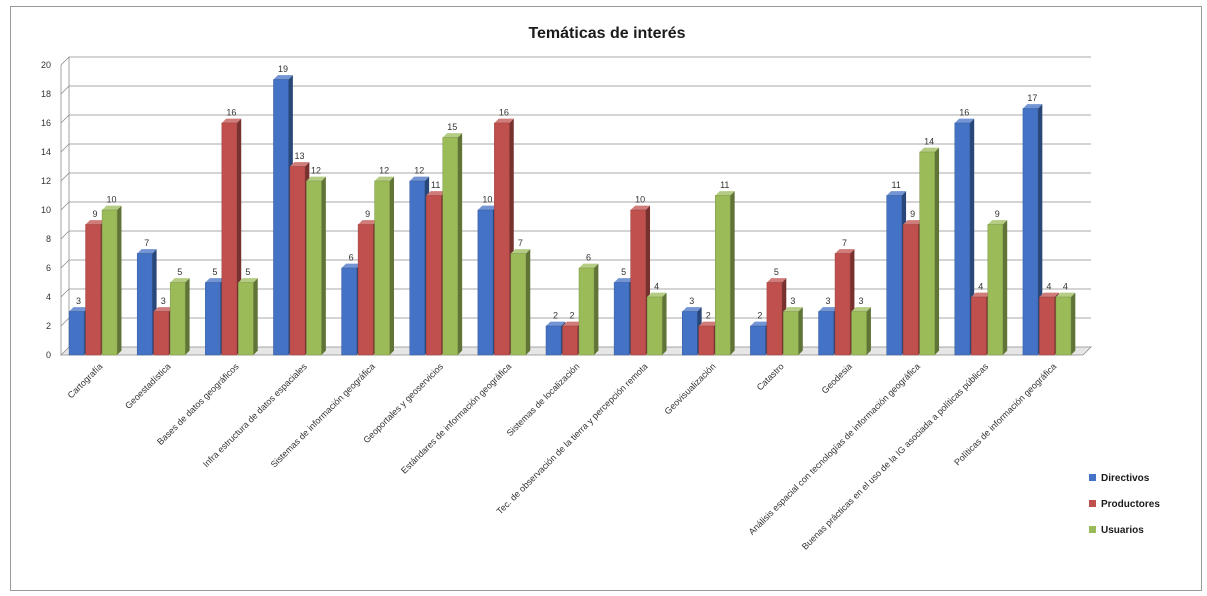 This screenshot has width=1207, height=596. Describe the element at coordinates (48, 355) in the screenshot. I see `y-tick-label: 0` at that location.